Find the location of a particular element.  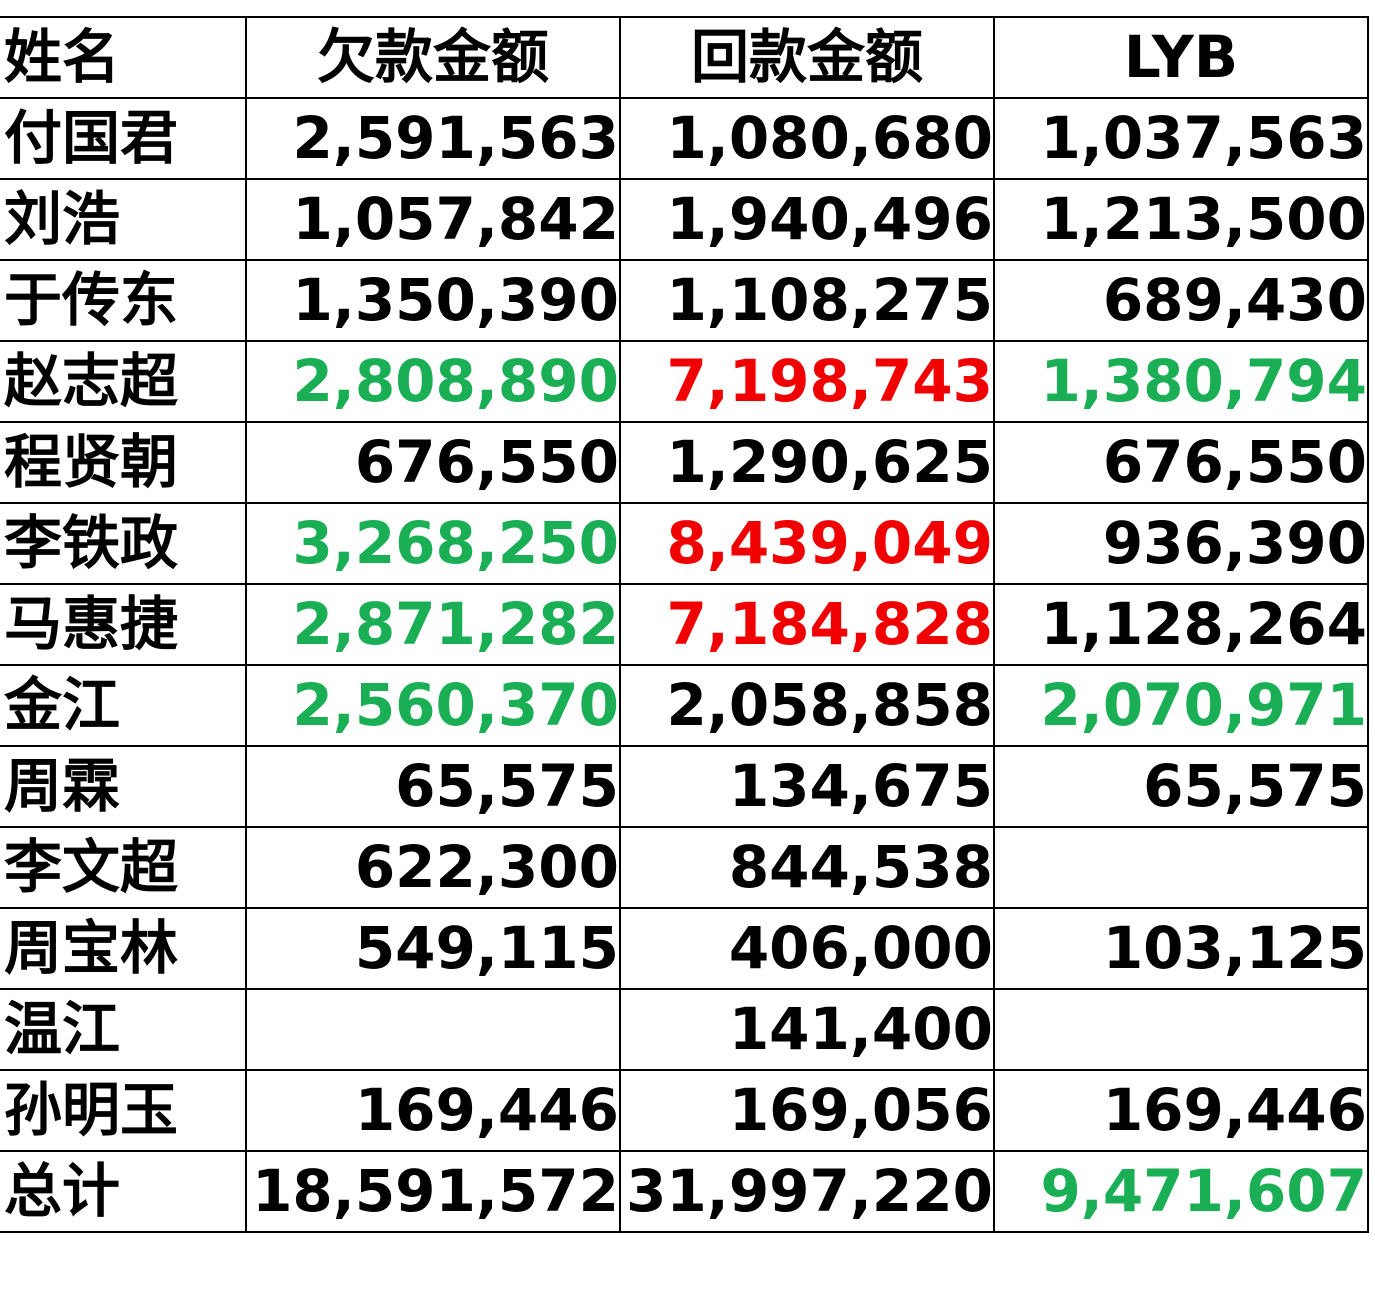

cell-name: 马惠捷 is located at coordinates (123, 624).